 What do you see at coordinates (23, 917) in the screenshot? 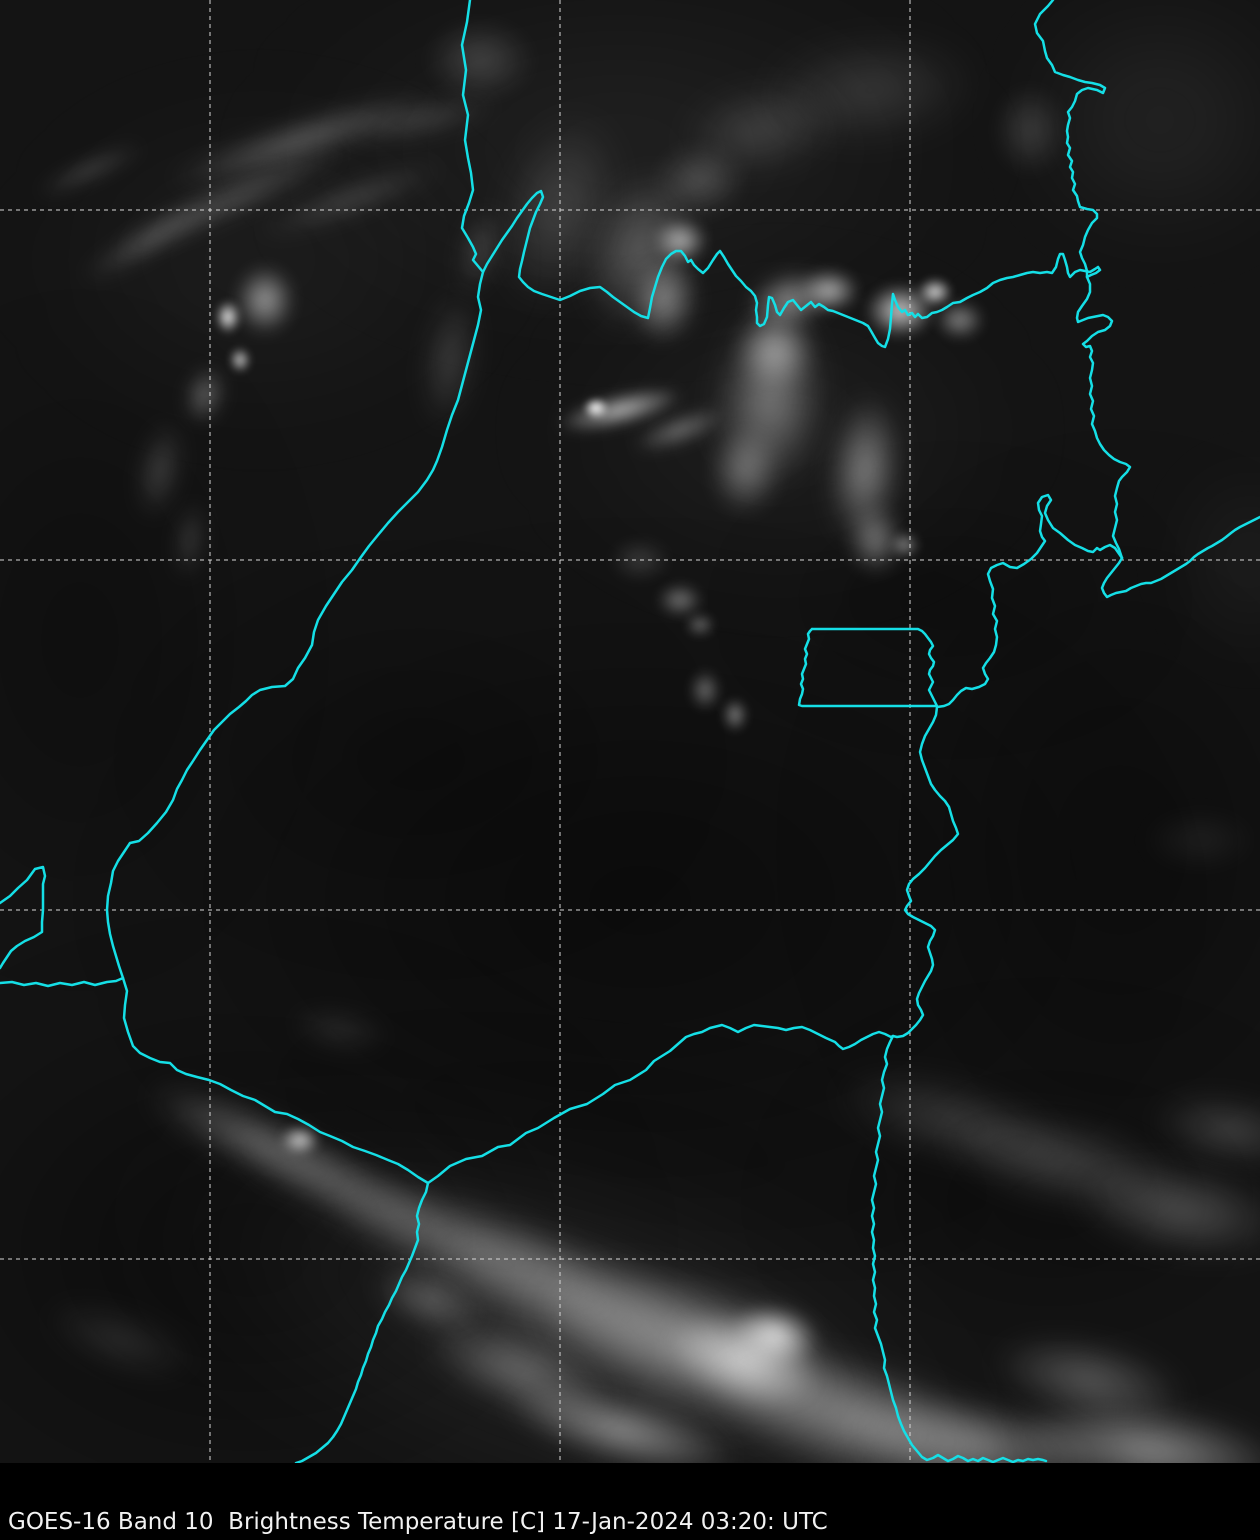
I see `boundary-west-arm-upper` at bounding box center [23, 917].